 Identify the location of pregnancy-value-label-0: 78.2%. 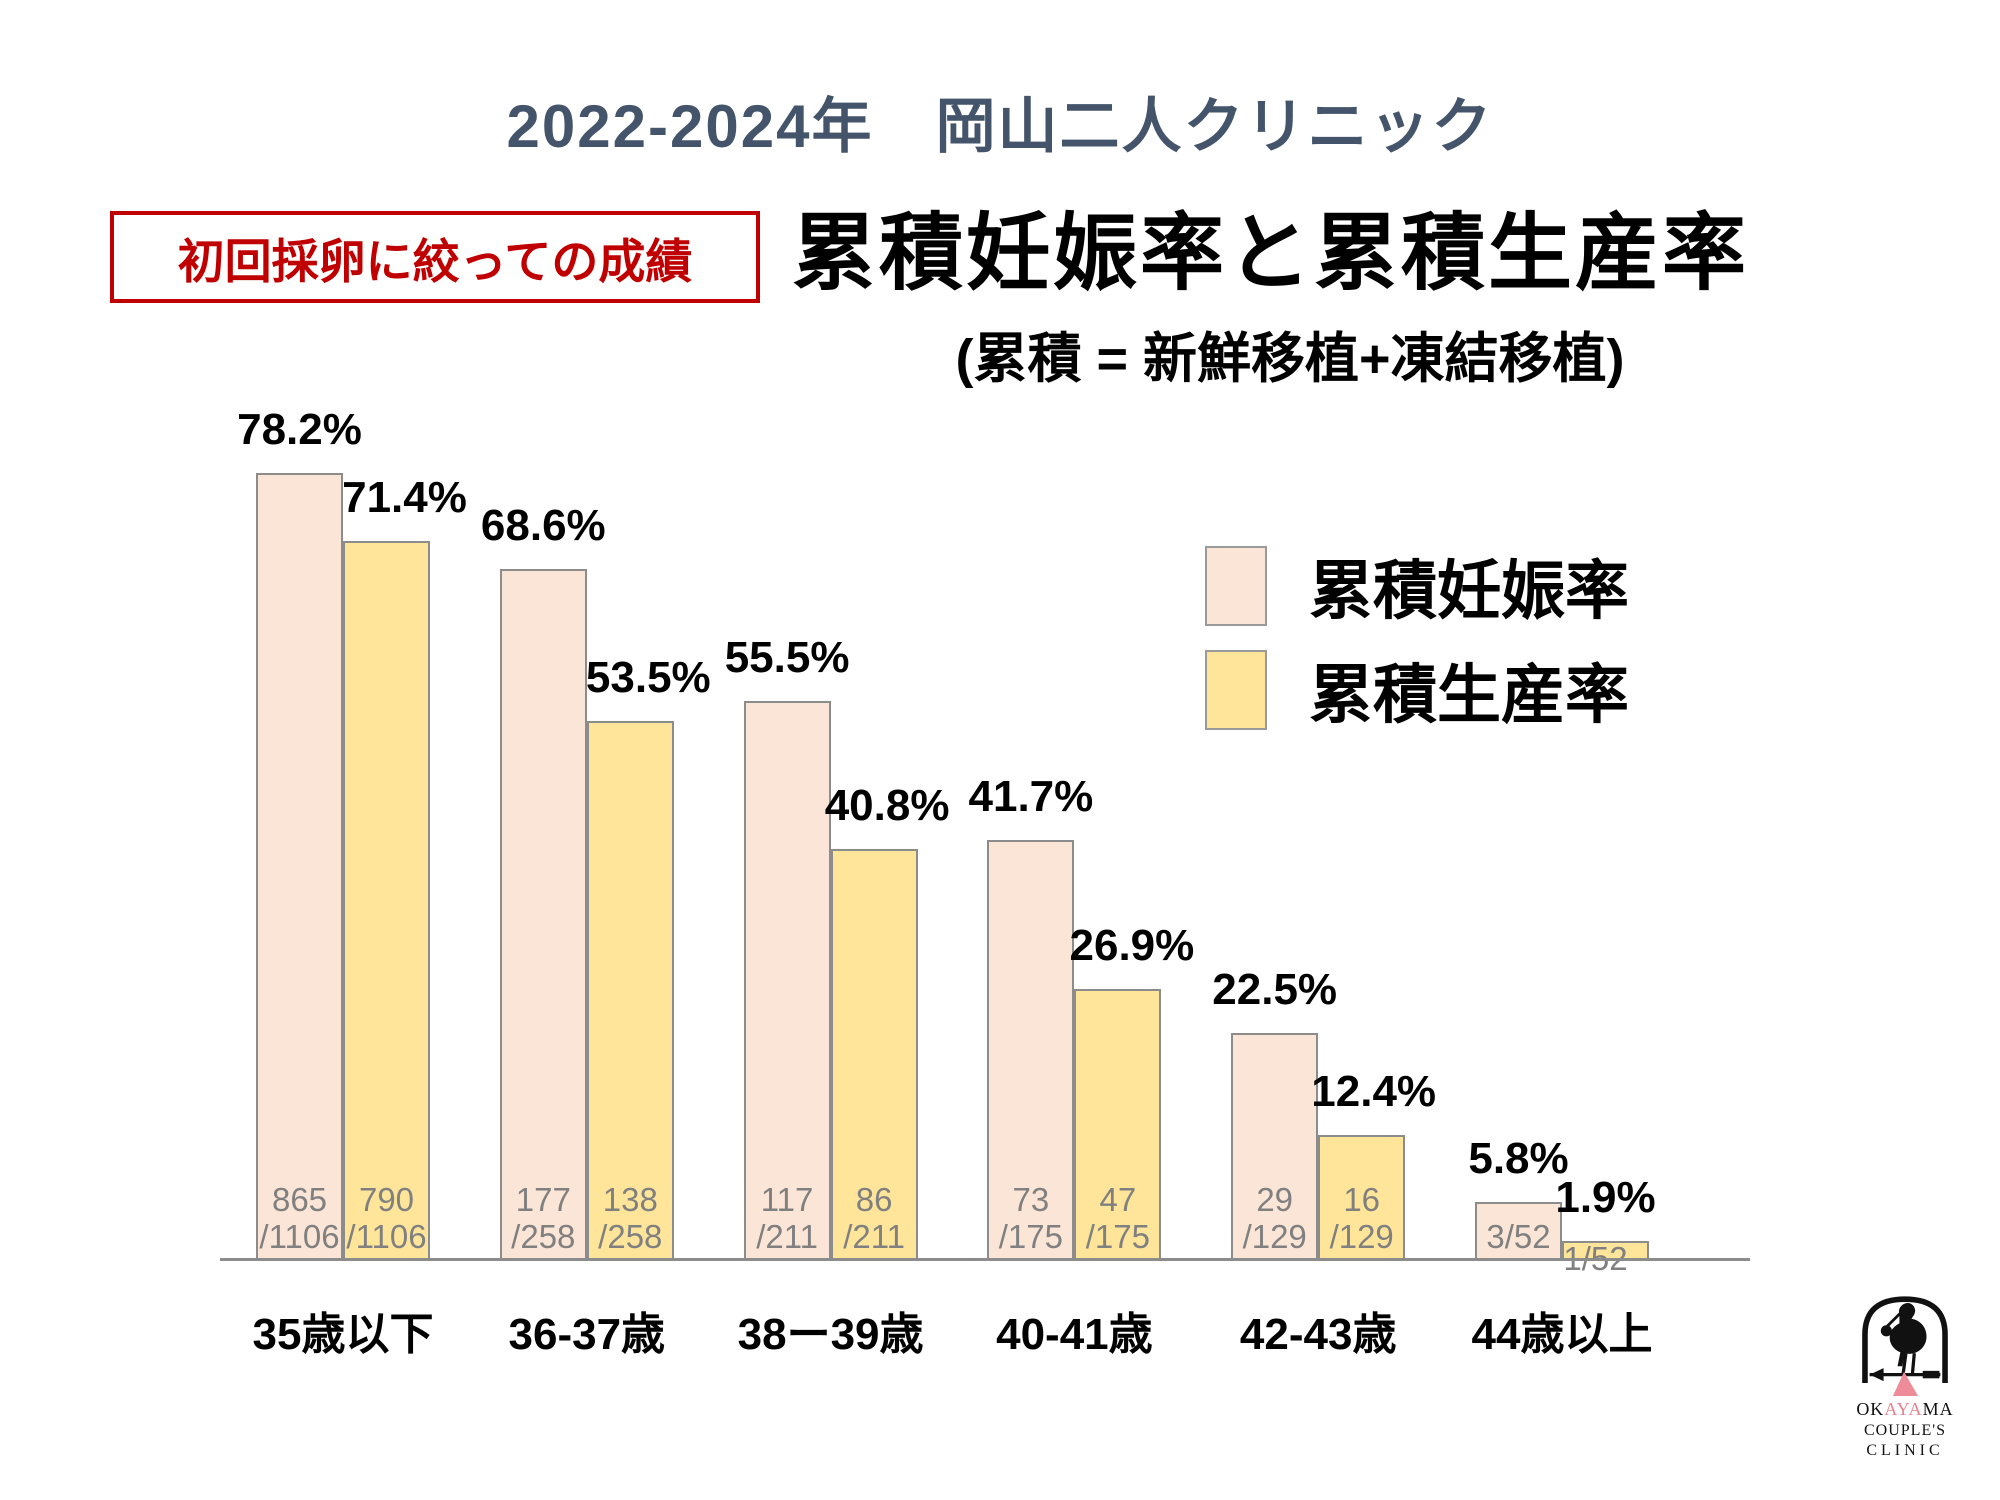
(299, 429).